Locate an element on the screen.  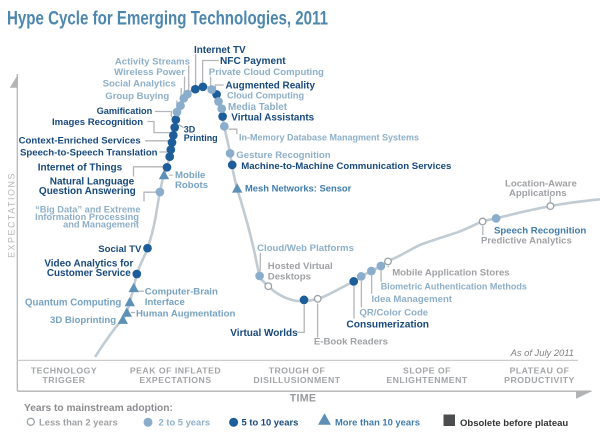
svg-text: Mobile Application Stores is located at coordinates (450, 273).